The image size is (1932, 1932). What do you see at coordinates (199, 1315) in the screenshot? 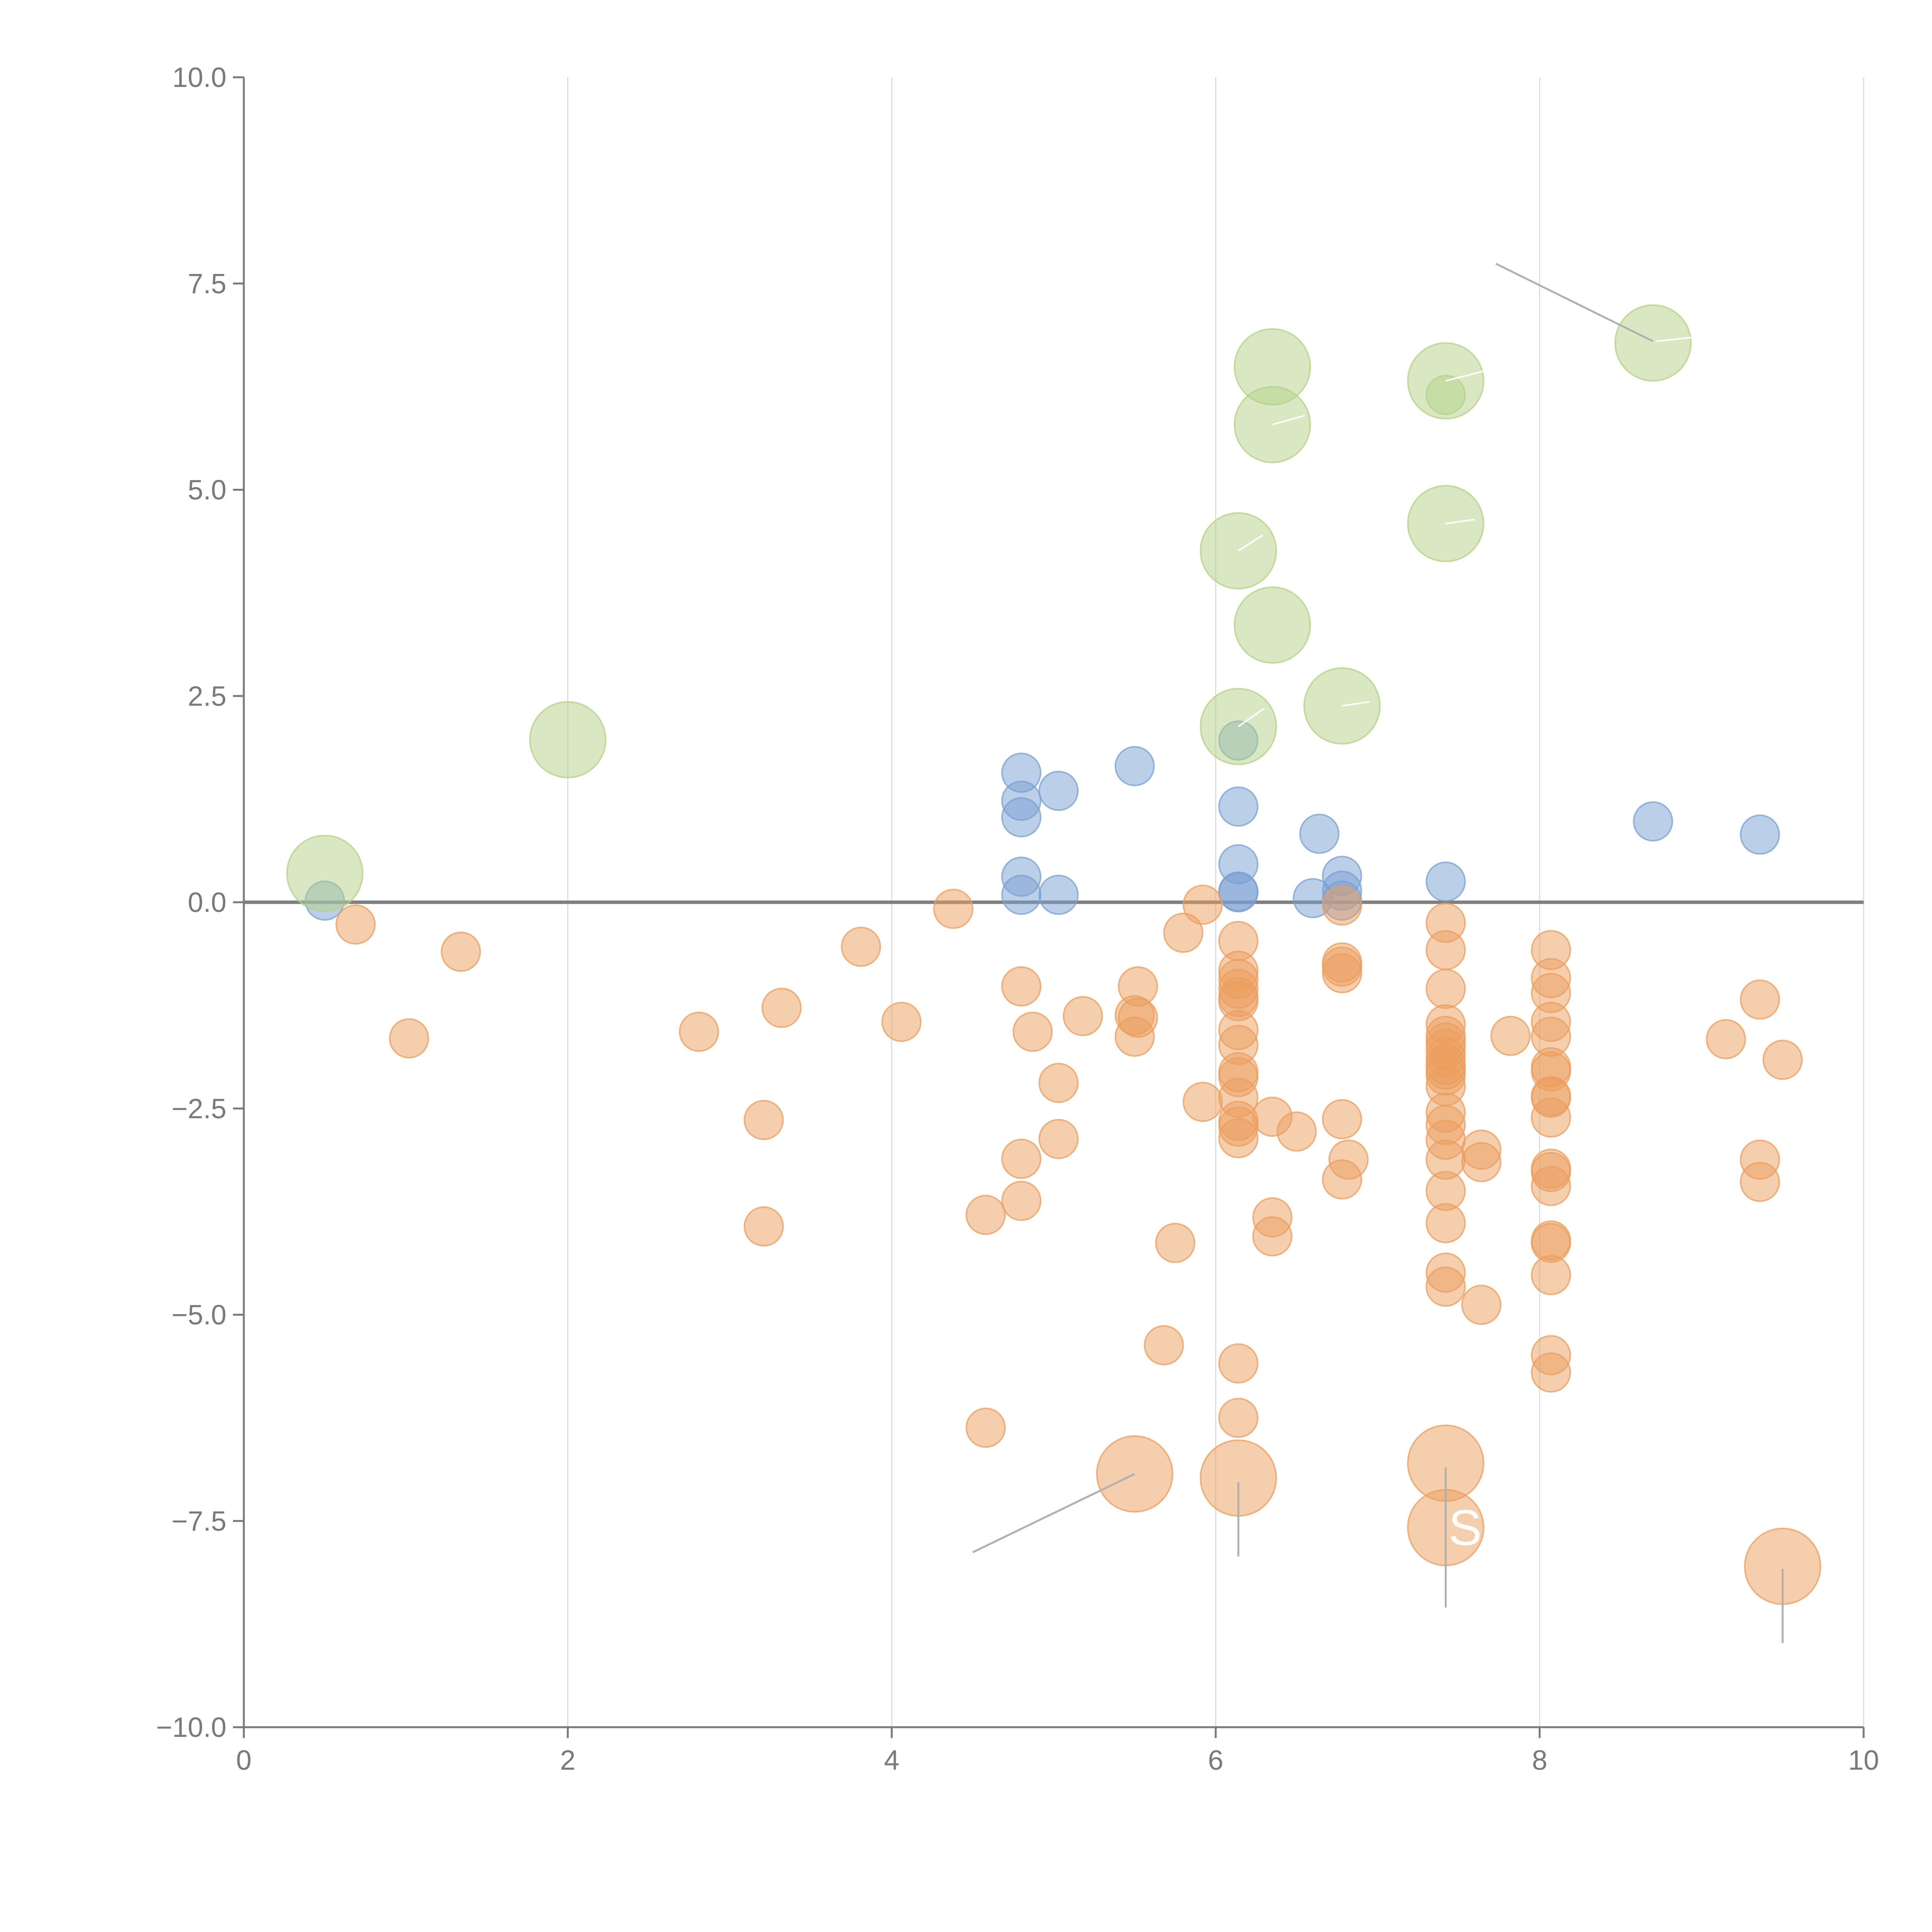
I see `y-tick-label-2: −5.0` at bounding box center [199, 1315].